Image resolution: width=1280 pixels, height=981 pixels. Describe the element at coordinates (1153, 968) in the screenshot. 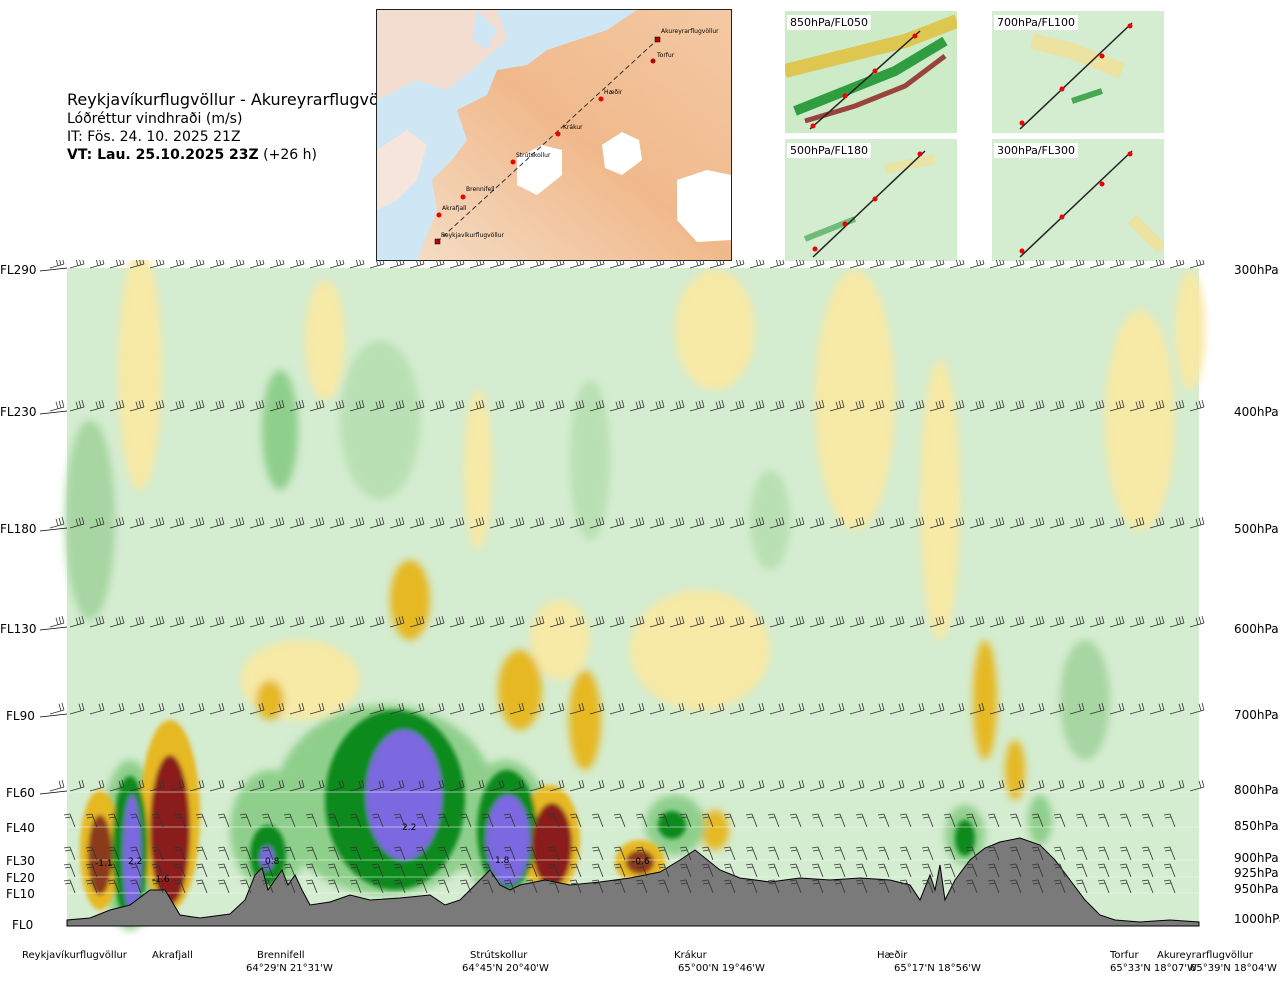

I see `waypoint-coord: 65°33'N 18°07'W` at that location.